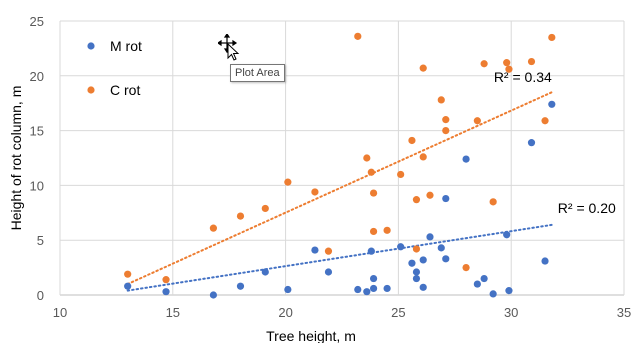 The width and height of the screenshot is (634, 343). What do you see at coordinates (587, 208) in the screenshot?
I see `r-squared-label: R² = 0.20` at bounding box center [587, 208].